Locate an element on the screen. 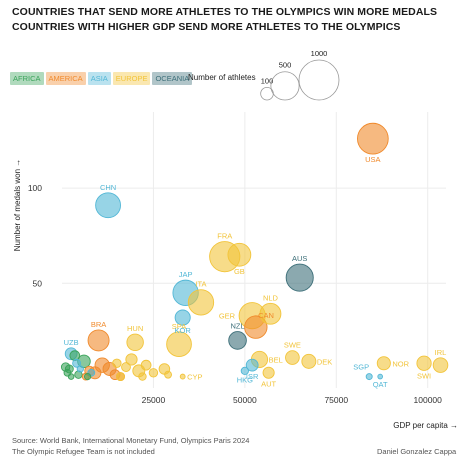  point-label: GER is located at coordinates (227, 316).